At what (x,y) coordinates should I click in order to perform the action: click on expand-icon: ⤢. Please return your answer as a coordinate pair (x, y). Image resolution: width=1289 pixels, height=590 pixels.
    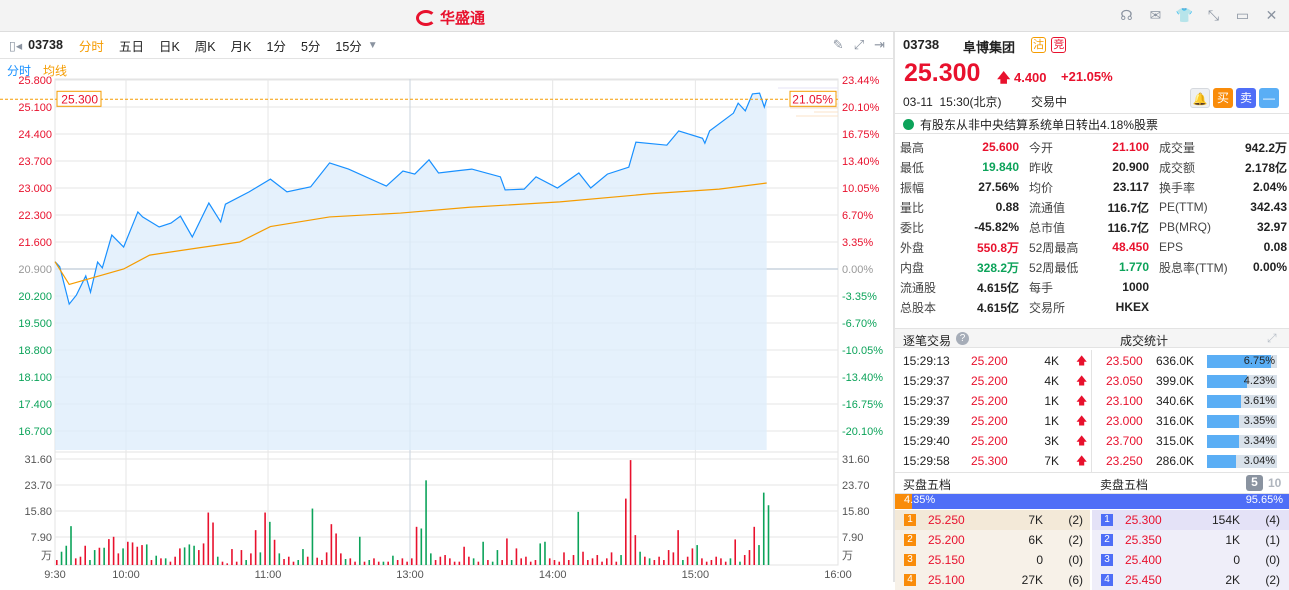
    Looking at the image, I should click on (859, 44).